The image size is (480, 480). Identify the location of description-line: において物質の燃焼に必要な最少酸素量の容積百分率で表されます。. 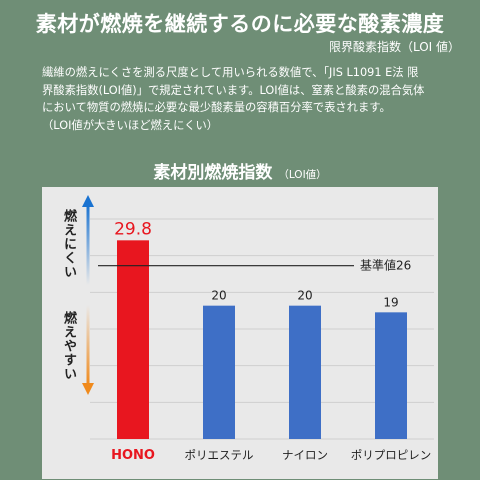
(216, 107).